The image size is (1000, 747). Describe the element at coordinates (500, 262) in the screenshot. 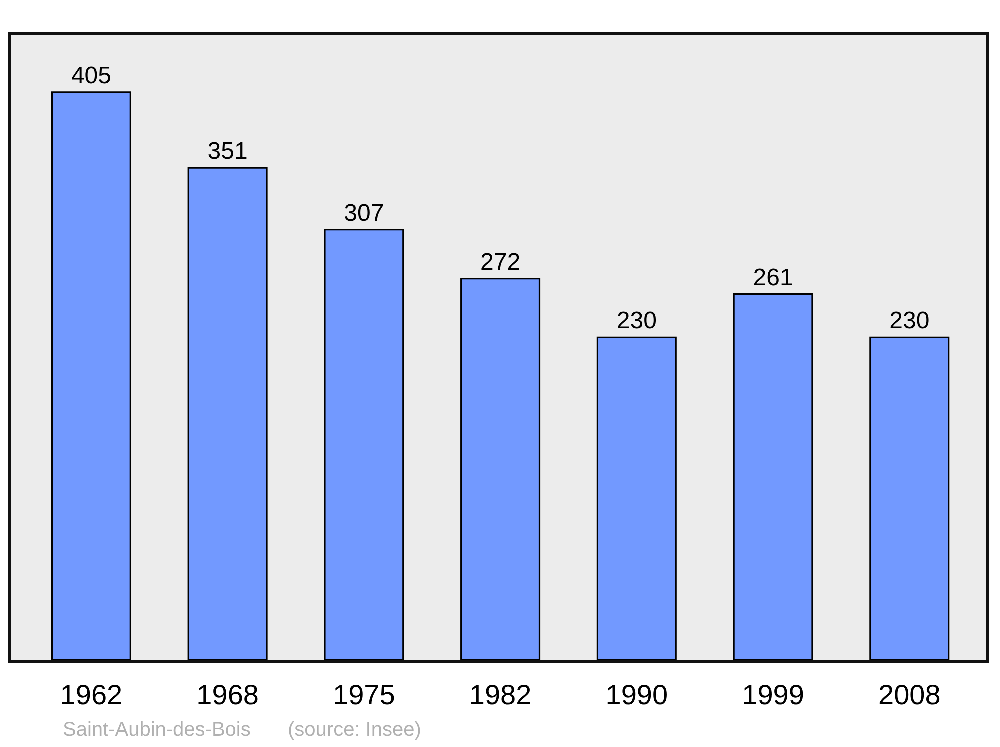

I see `data-label: 272` at that location.